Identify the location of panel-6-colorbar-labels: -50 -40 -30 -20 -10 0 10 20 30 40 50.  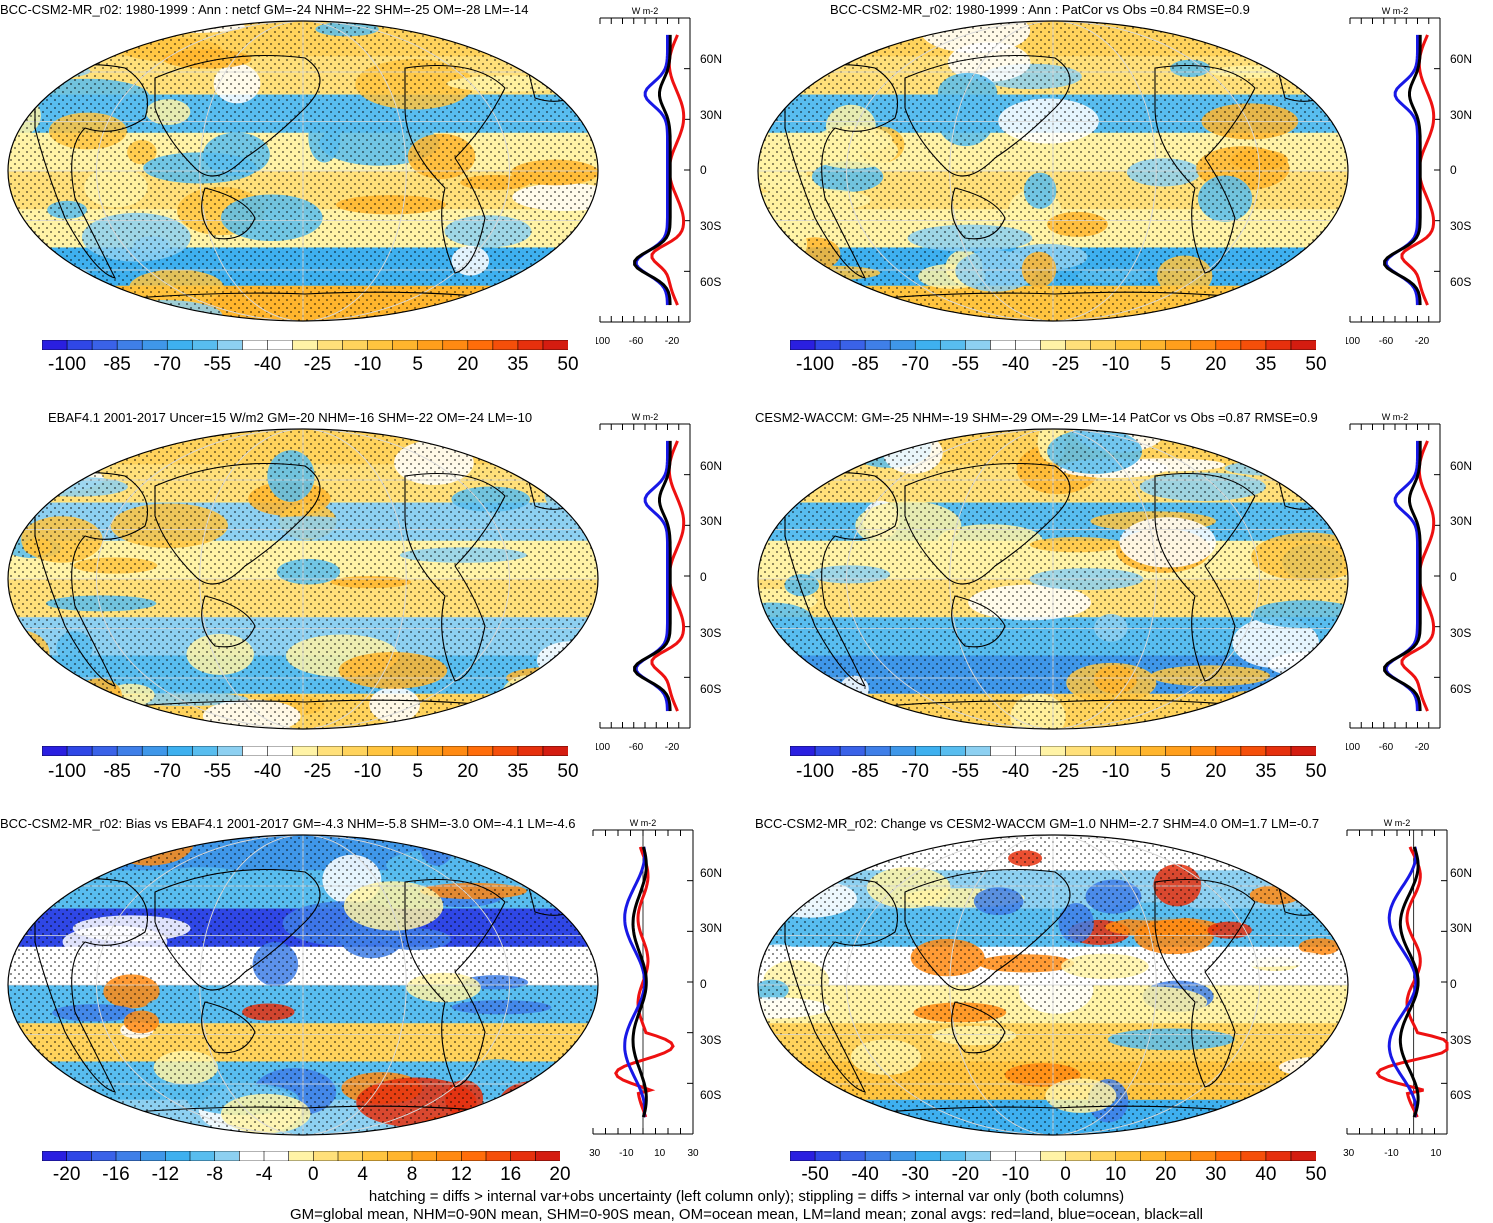
(1058, 1177).